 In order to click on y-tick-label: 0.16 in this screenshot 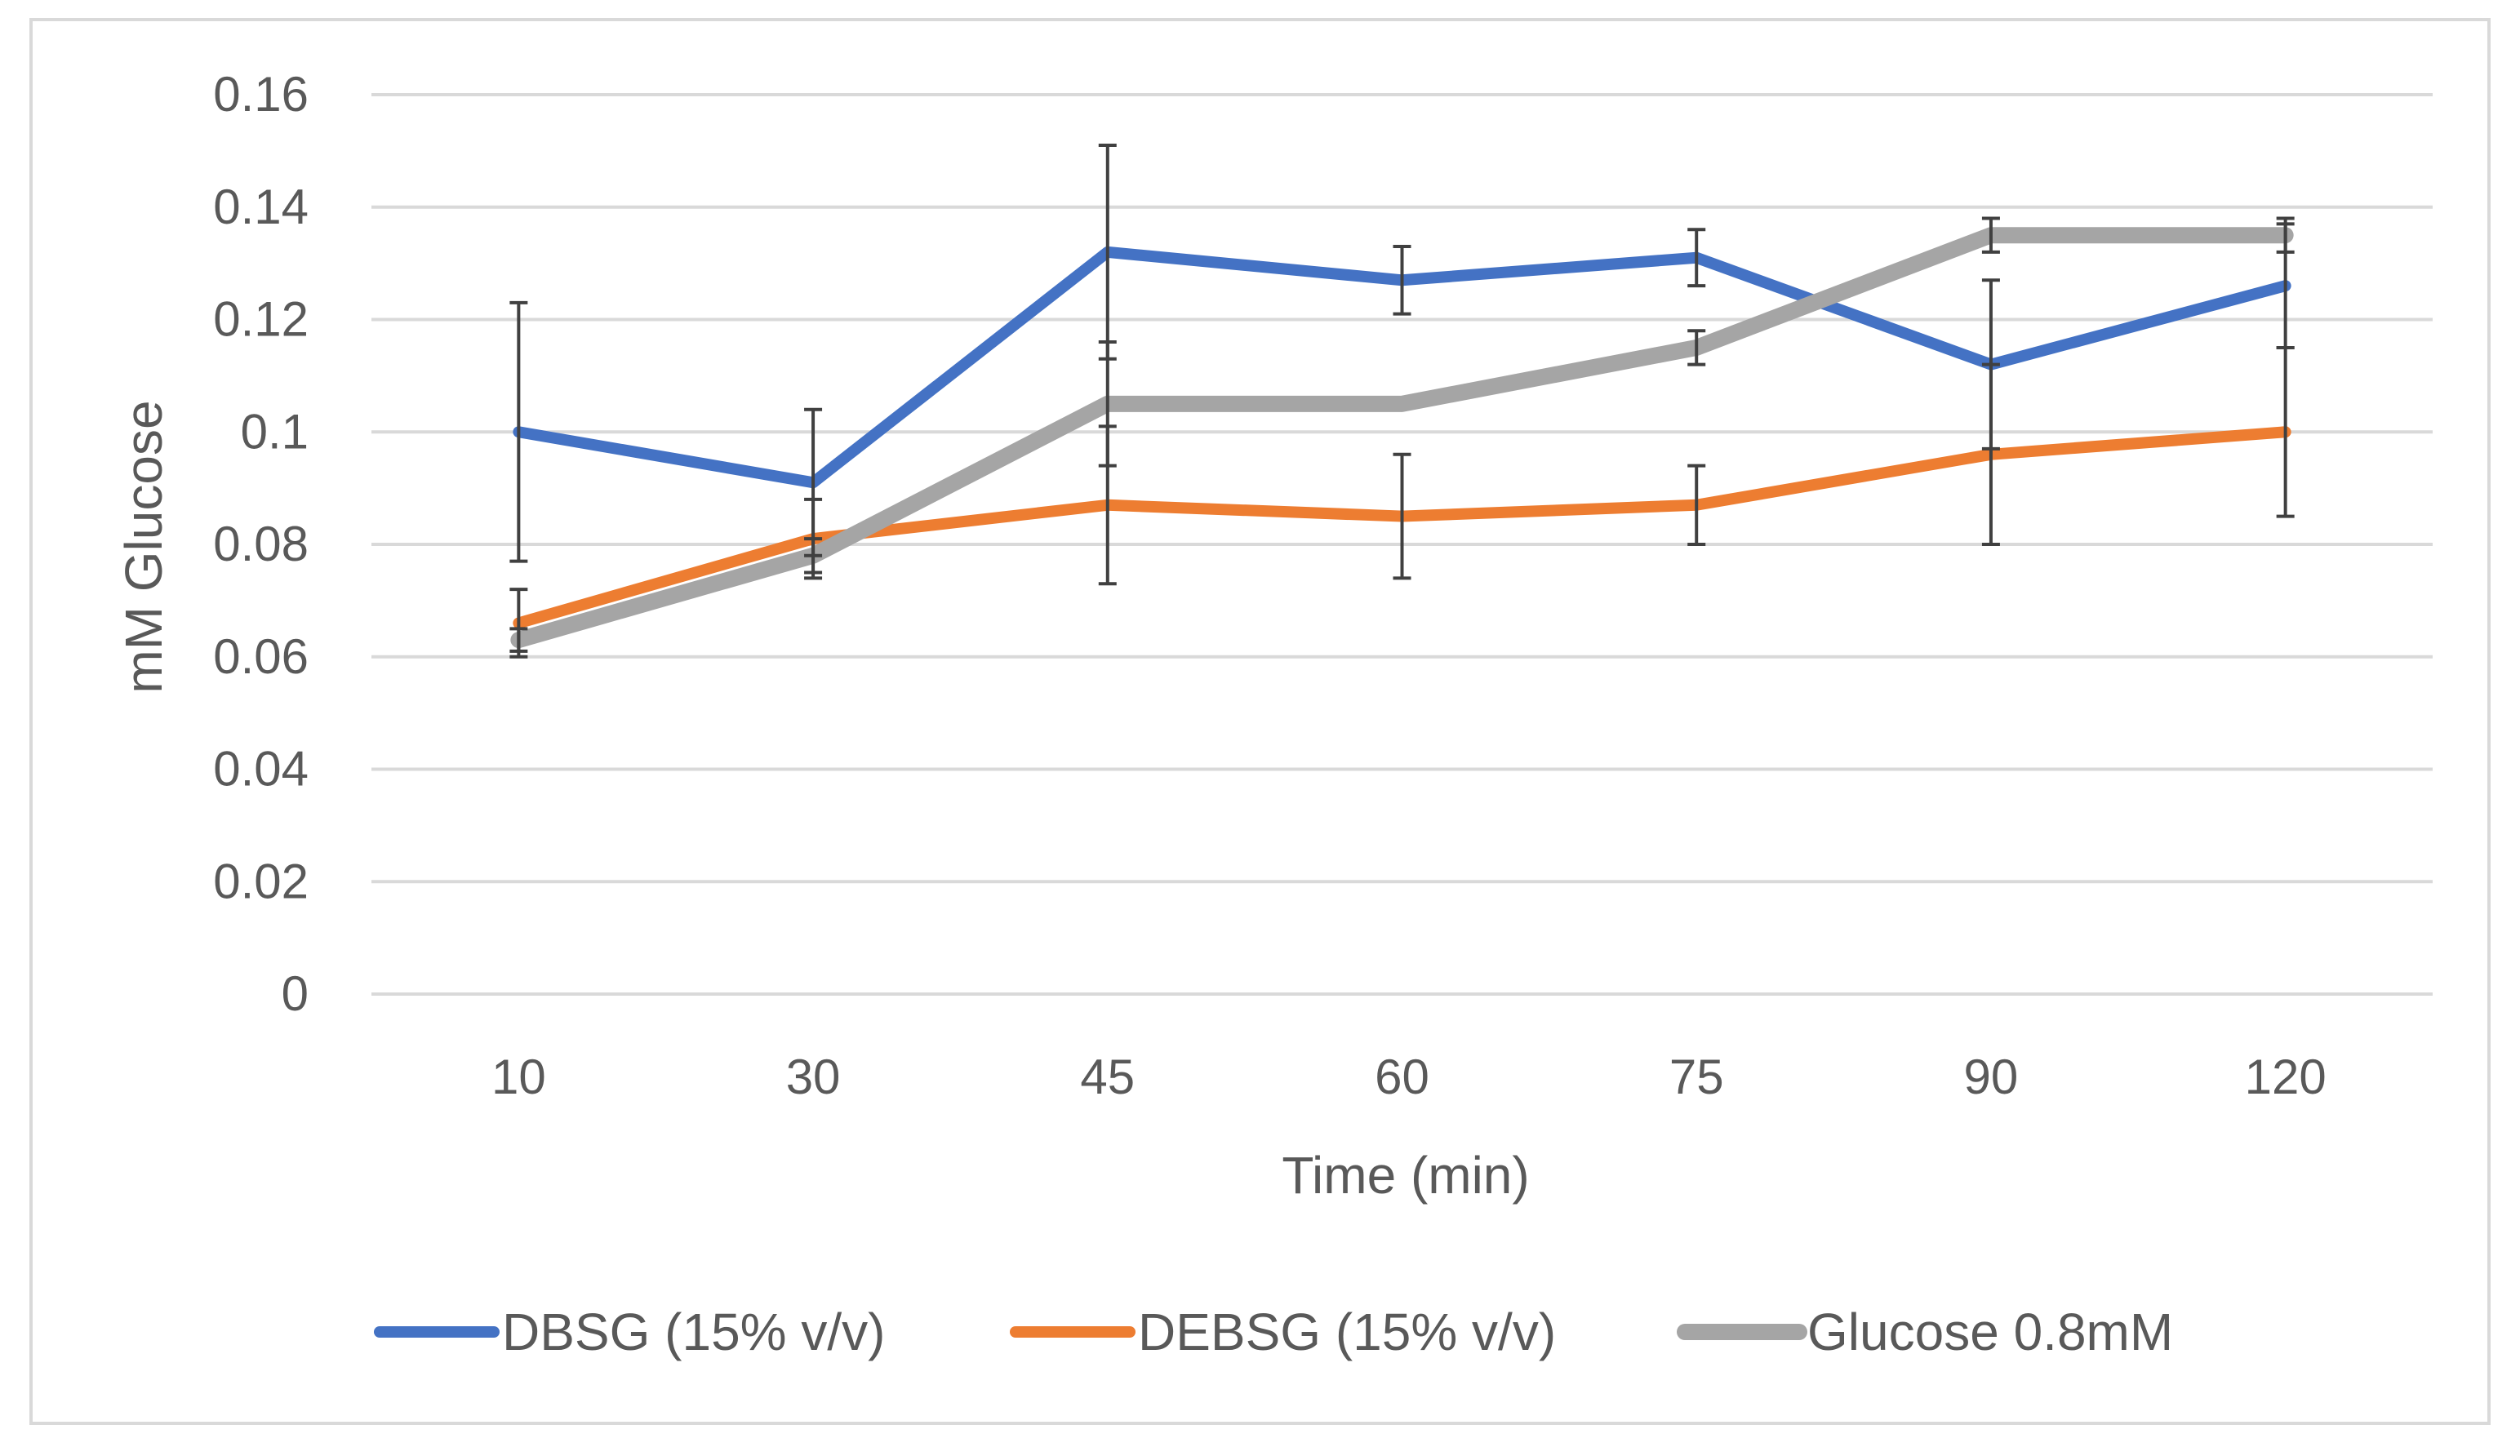, I will do `click(261, 95)`.